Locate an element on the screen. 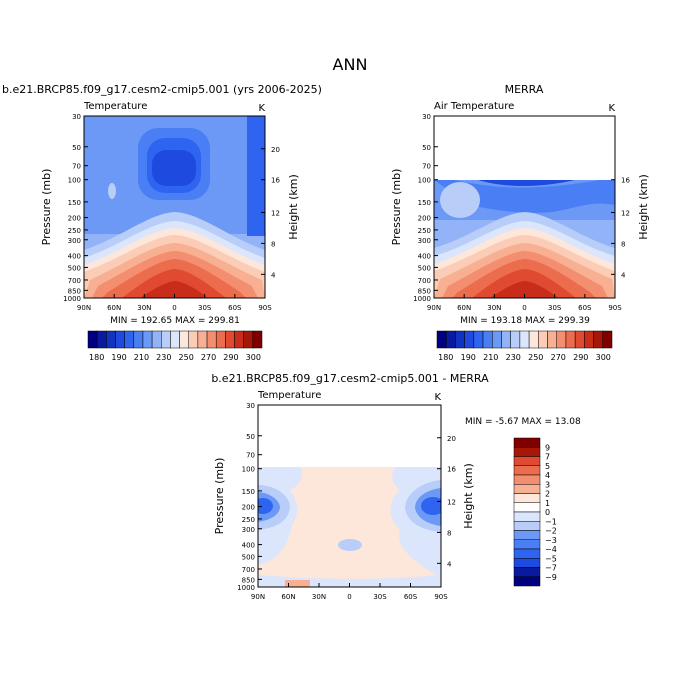 Image resolution: width=700 pixels, height=700 pixels. colorbar-label: −1 is located at coordinates (551, 521).